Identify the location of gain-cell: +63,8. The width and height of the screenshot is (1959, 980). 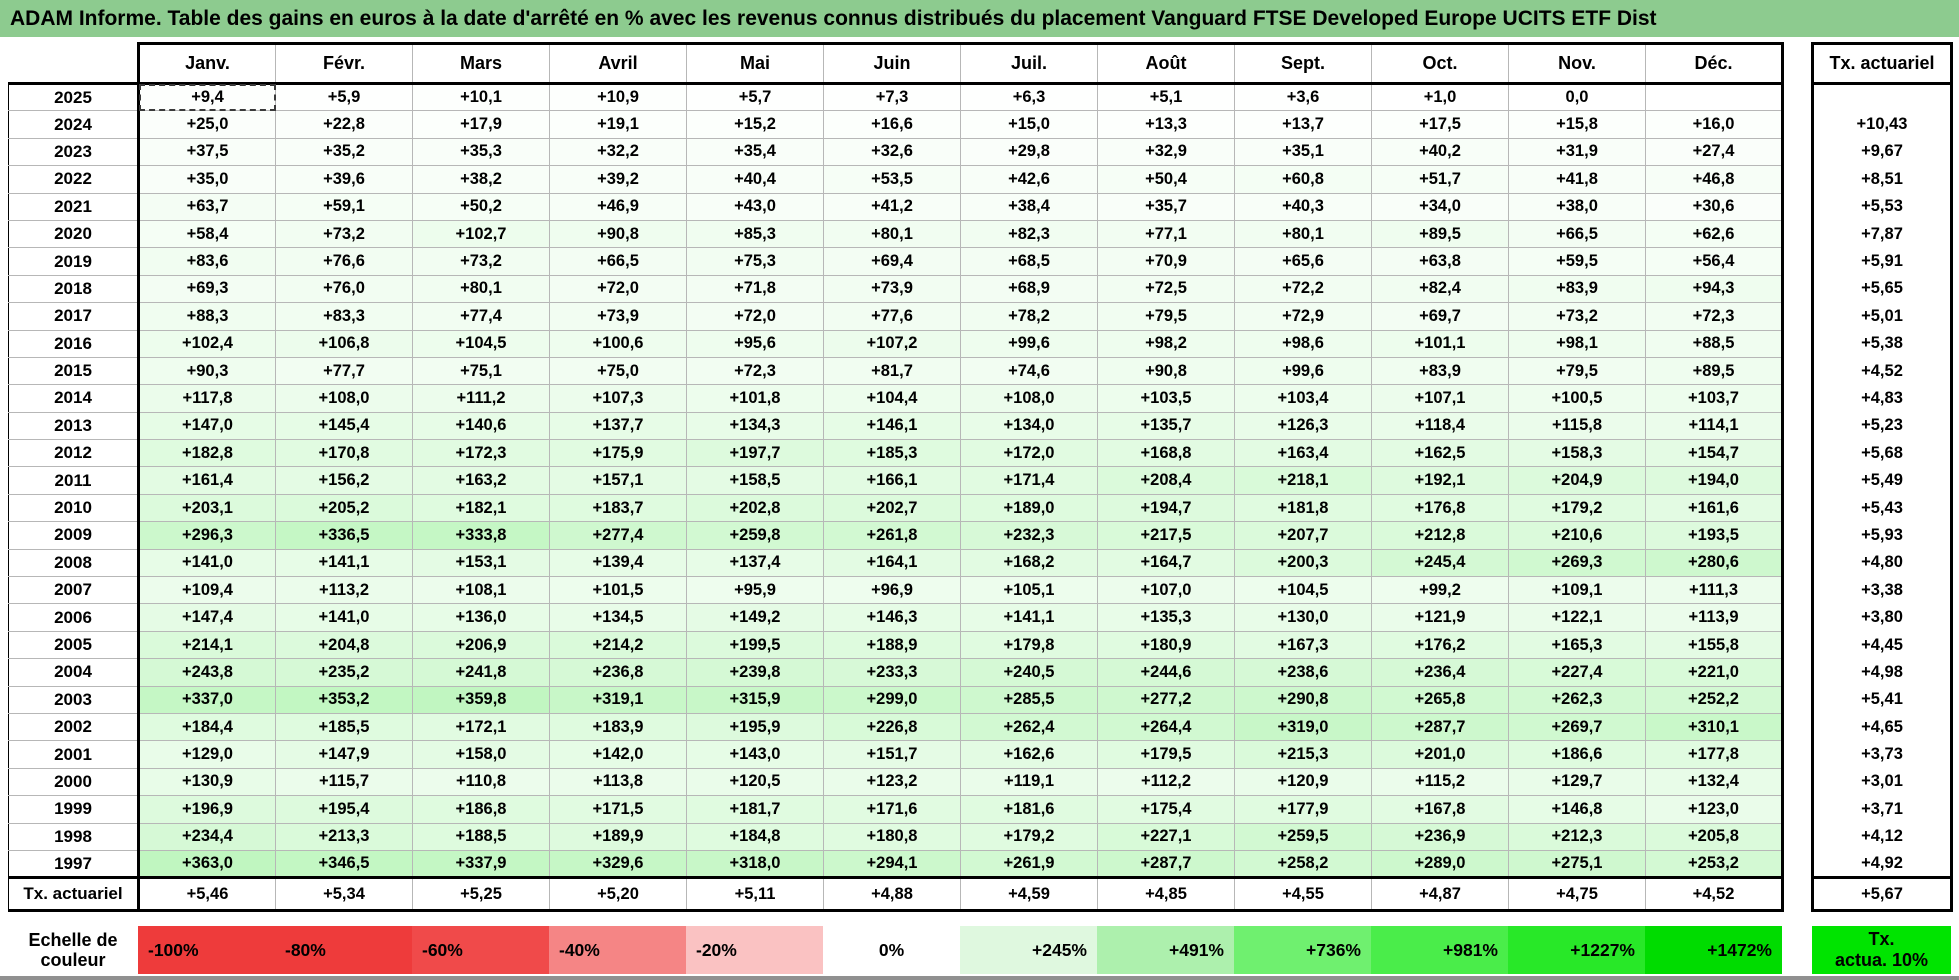
(1440, 261).